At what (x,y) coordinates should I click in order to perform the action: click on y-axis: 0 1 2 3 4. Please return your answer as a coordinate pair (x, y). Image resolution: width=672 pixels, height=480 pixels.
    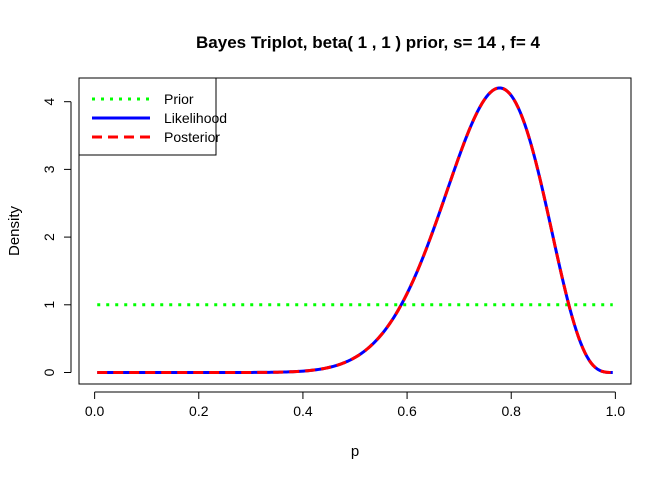
    Looking at the image, I should click on (56, 237).